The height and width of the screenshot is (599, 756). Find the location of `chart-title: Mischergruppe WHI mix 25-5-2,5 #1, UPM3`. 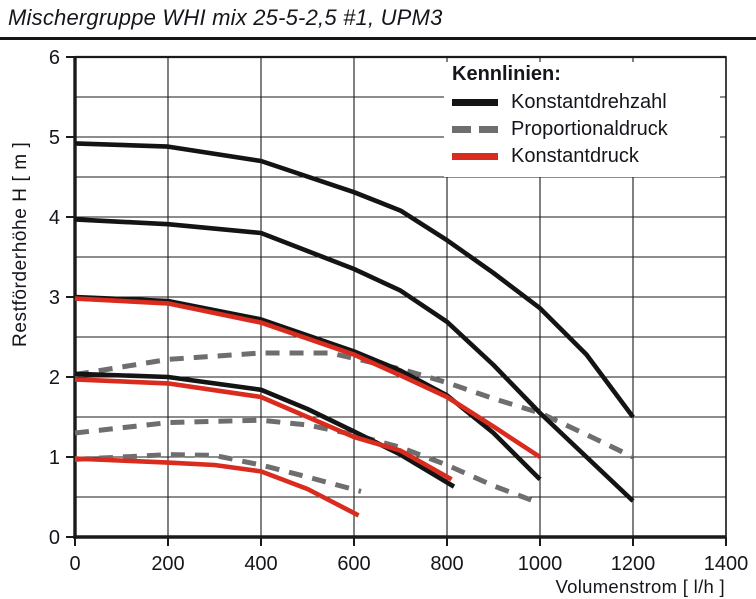

chart-title: Mischergruppe WHI mix 25-5-2,5 #1, UPM3 is located at coordinates (225, 17).